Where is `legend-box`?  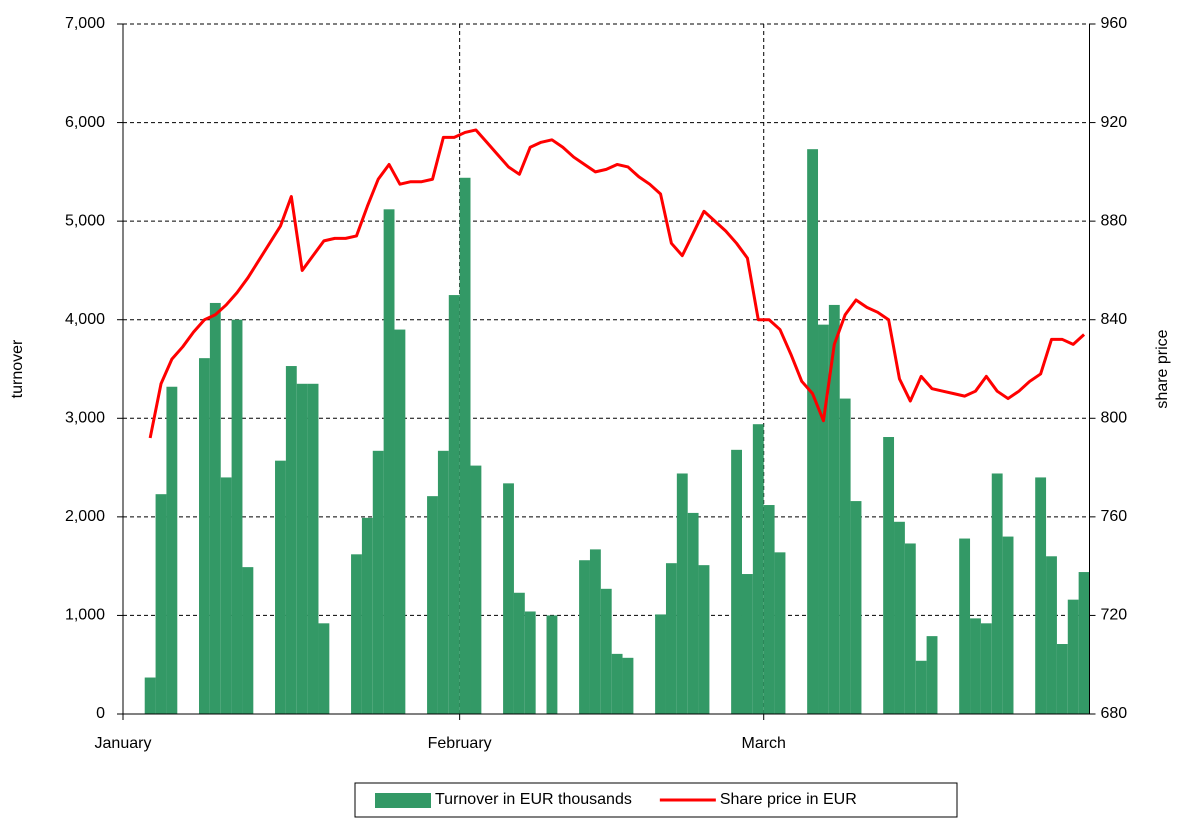
legend-box is located at coordinates (656, 800).